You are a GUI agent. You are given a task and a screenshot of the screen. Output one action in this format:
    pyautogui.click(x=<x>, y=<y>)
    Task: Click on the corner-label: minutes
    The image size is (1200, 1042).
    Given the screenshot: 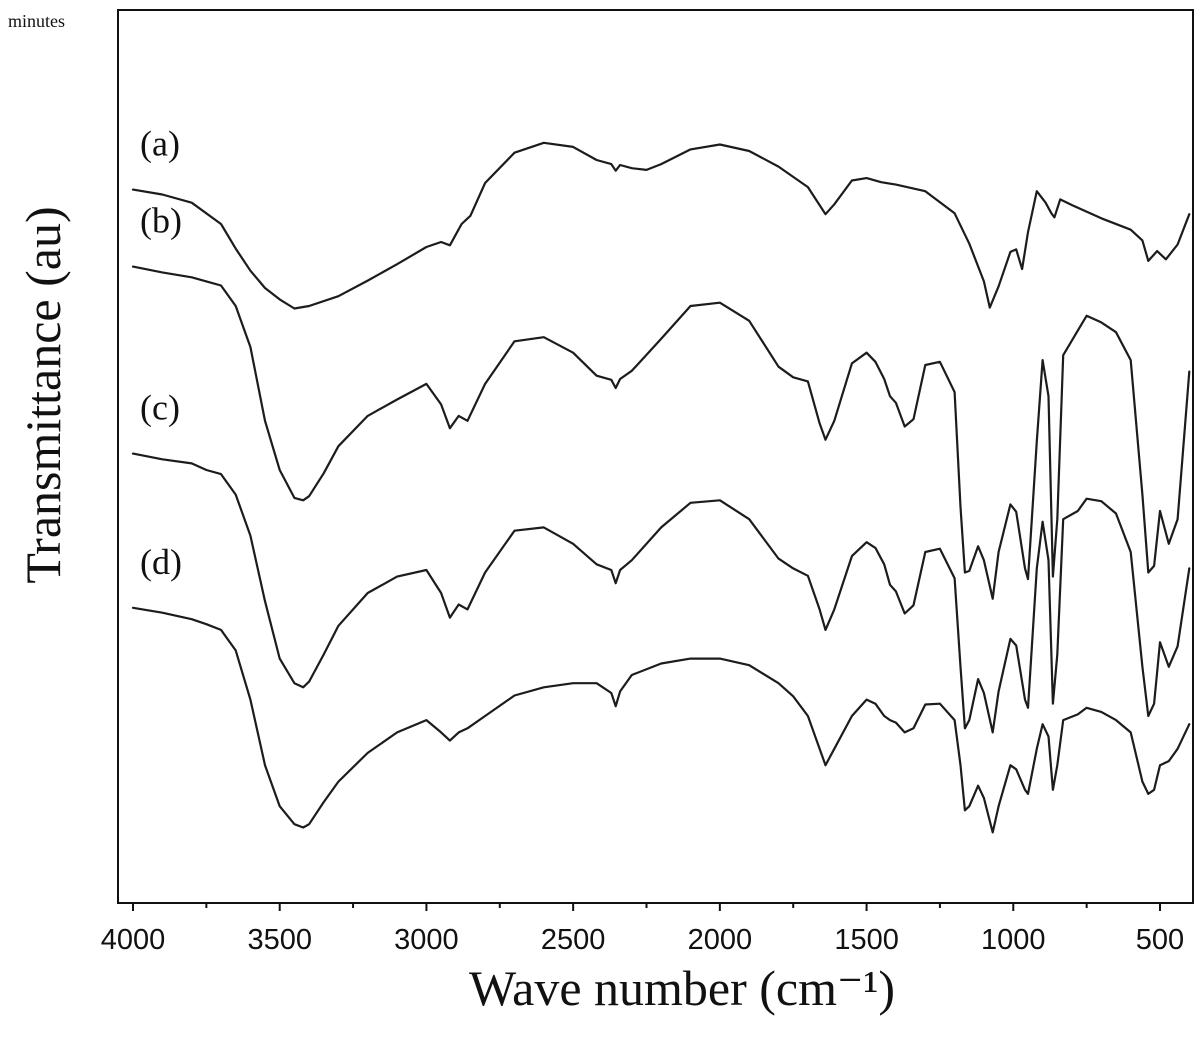 What is the action you would take?
    pyautogui.click(x=36, y=21)
    